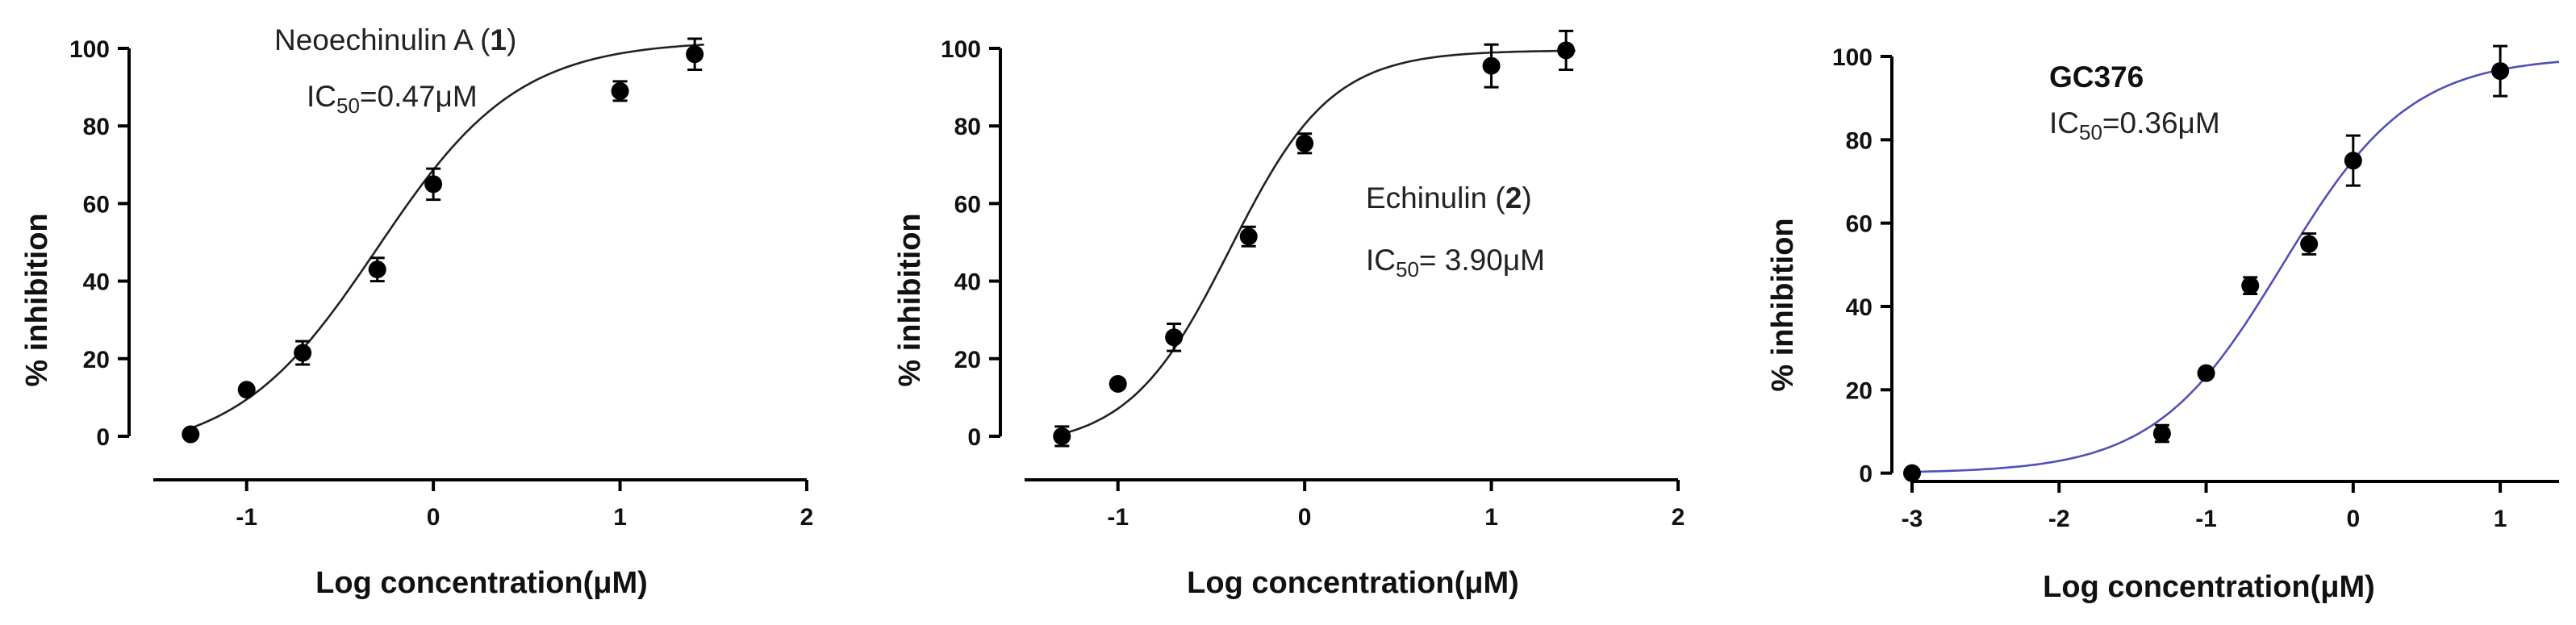 Image resolution: width=2576 pixels, height=625 pixels. I want to click on ic50-label: IC50= 3.90μM, so click(1455, 262).